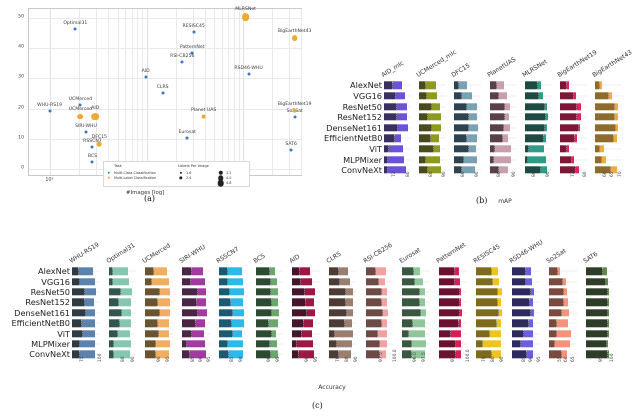  What do you see at coordinates (245, 9) in the screenshot?
I see `scatter-point-label: MLRSNet` at bounding box center [245, 9].